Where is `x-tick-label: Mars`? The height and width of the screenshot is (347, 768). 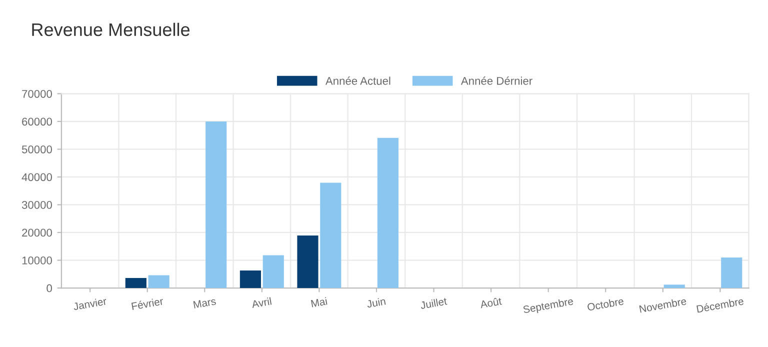
x-tick-label: Mars is located at coordinates (204, 302).